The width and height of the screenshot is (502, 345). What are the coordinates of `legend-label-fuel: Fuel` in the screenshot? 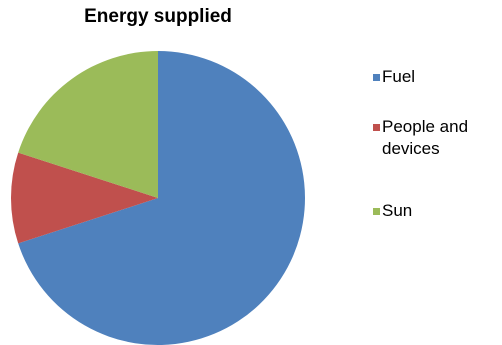 It's located at (399, 76).